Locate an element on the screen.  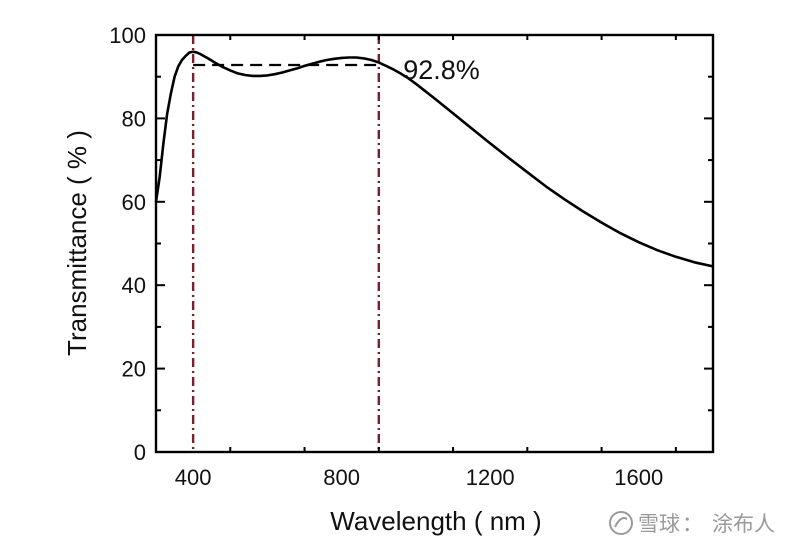
y-tick-label: 20 is located at coordinates (134, 369).